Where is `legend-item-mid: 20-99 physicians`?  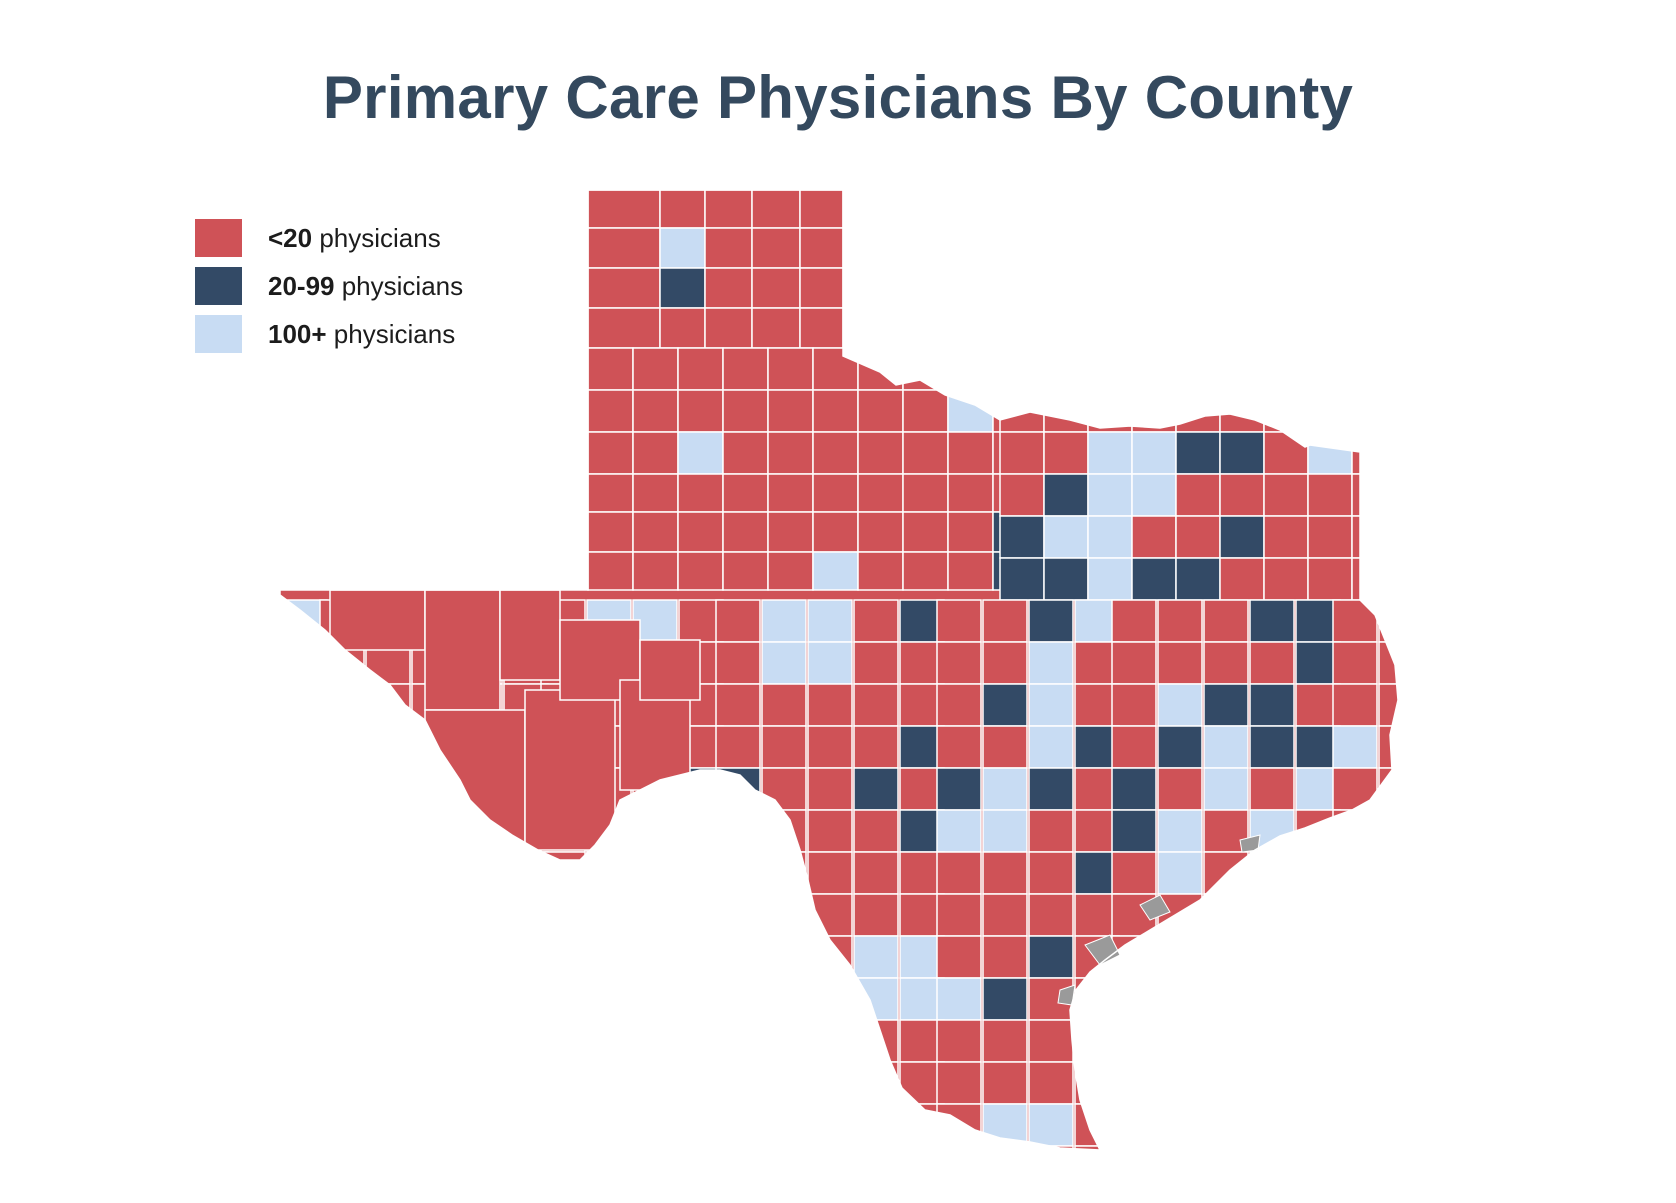 legend-item-mid: 20-99 physicians is located at coordinates (329, 286).